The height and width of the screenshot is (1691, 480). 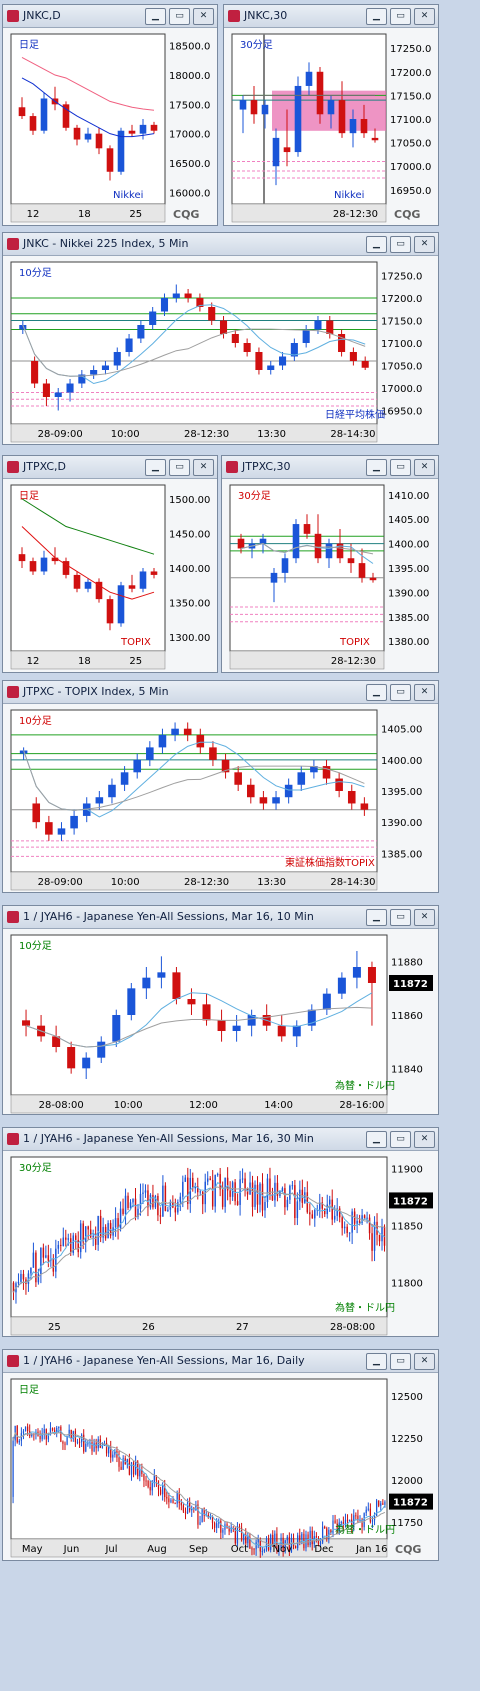 What do you see at coordinates (189, 500) in the screenshot?
I see `y-tick-label: 1500.00` at bounding box center [189, 500].